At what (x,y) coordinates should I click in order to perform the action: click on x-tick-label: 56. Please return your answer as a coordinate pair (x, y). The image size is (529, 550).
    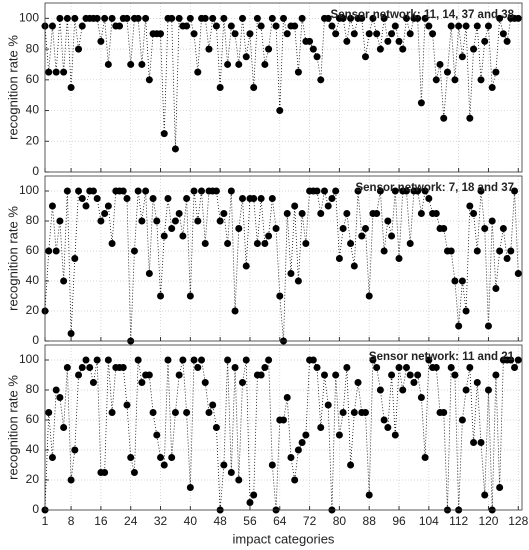
    Looking at the image, I should click on (250, 521).